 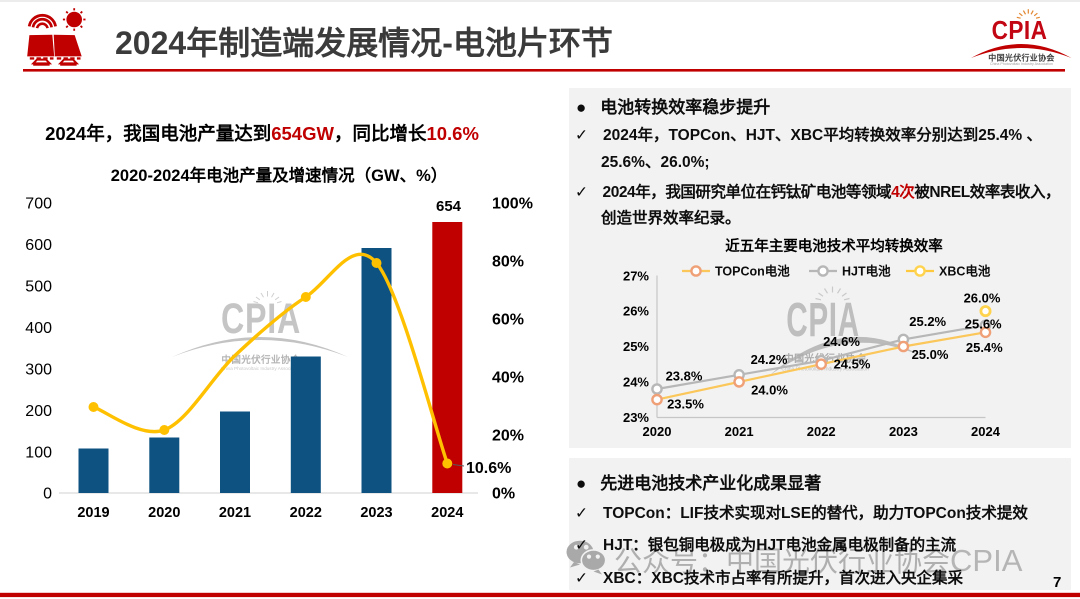 I want to click on svg-text: 100, so click(x=38, y=452).